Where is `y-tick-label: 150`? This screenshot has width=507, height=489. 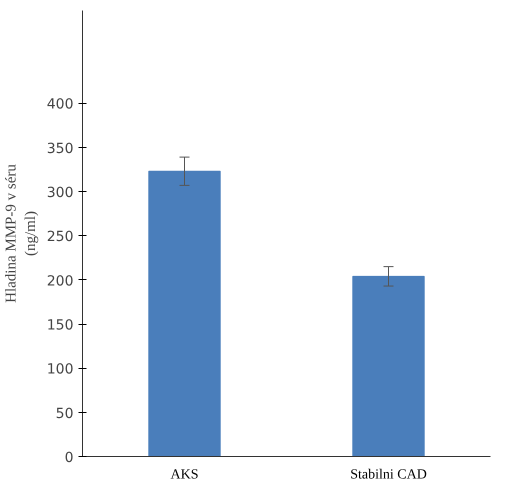 y-tick-label: 150 is located at coordinates (60, 326).